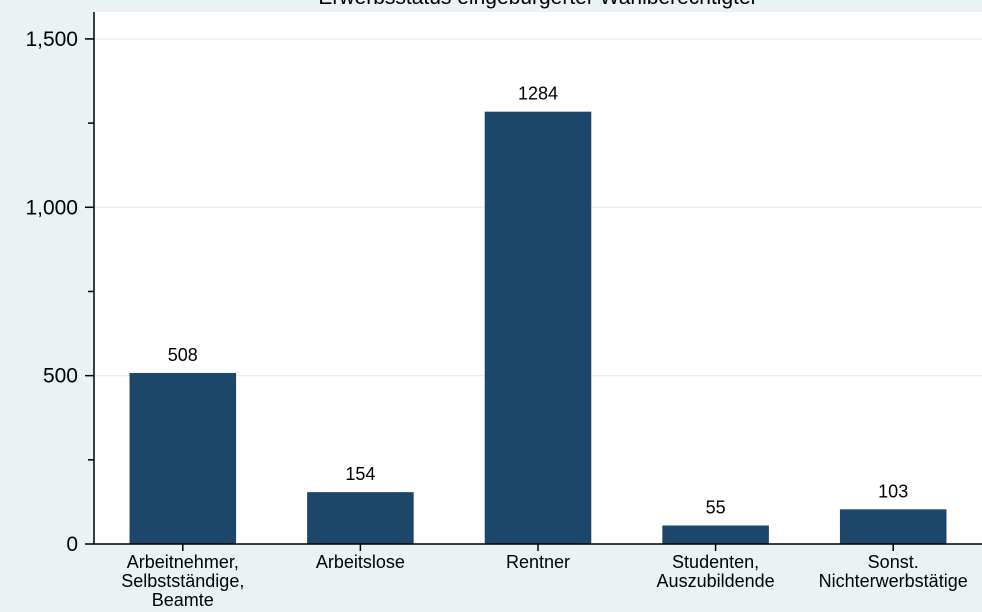  Describe the element at coordinates (183, 600) in the screenshot. I see `x-tick-label-line: Beamte` at that location.